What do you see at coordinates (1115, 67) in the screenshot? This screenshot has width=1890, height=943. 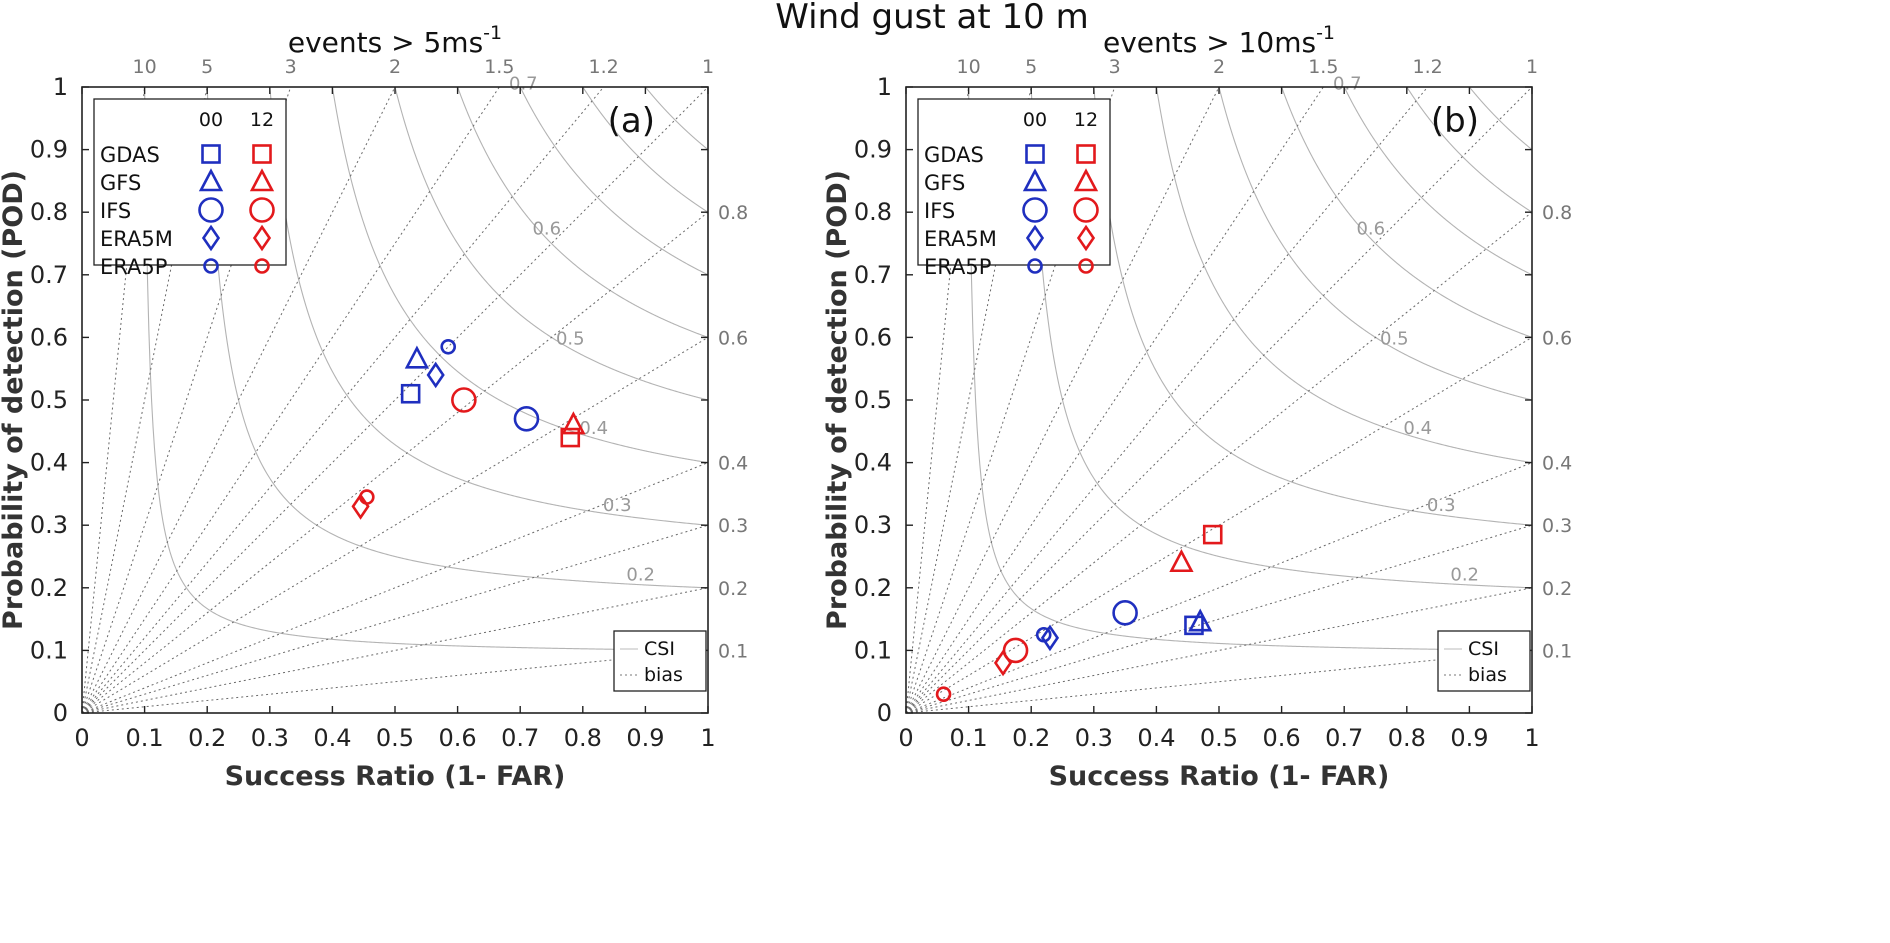 I see `bias-top-label: 3` at bounding box center [1115, 67].